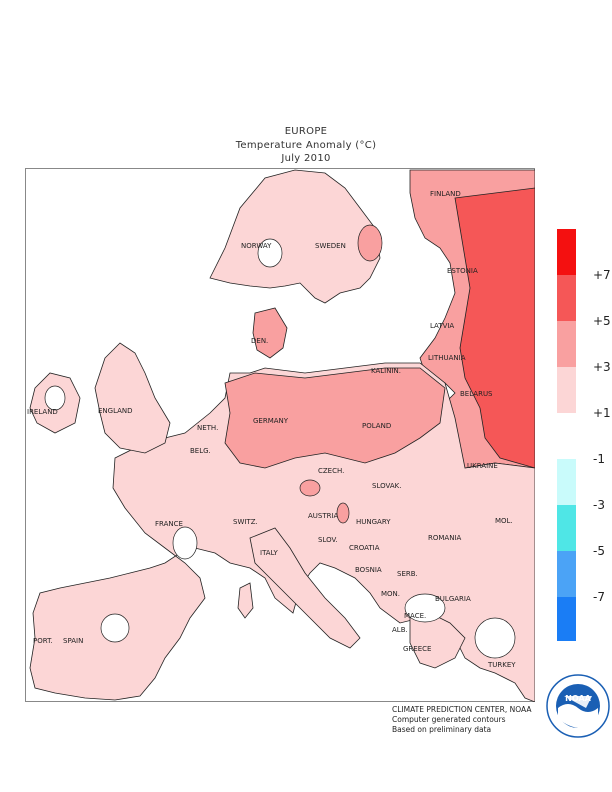  I want to click on legend-label-m1: -1, so click(599, 459).